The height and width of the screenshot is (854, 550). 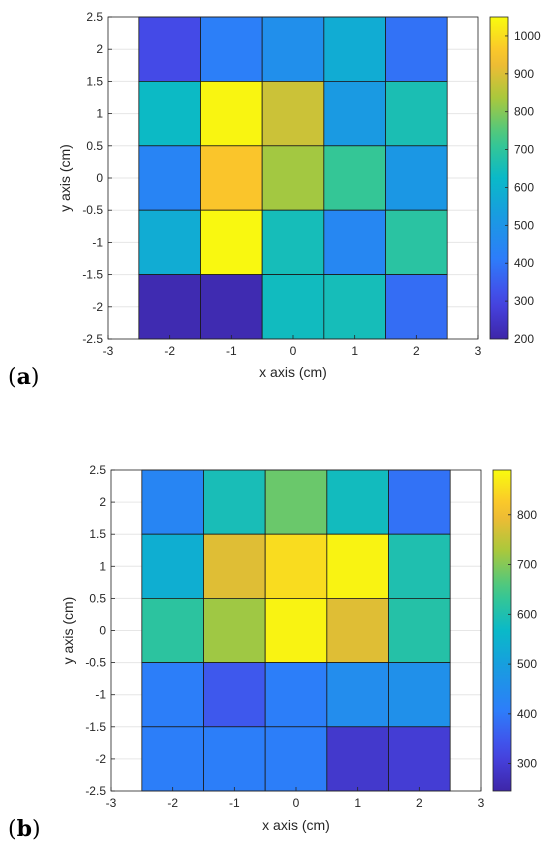 What do you see at coordinates (478, 351) in the screenshot?
I see `x-tick-label: 3` at bounding box center [478, 351].